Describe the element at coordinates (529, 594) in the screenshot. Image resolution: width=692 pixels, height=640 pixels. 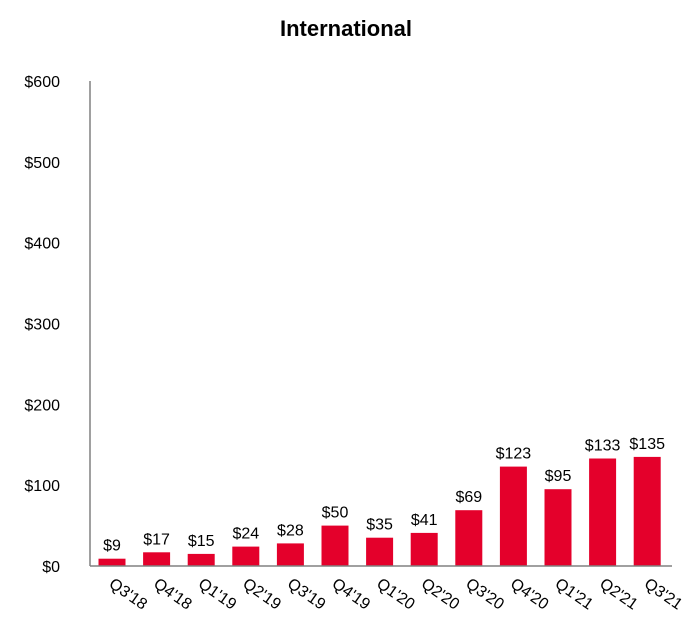
I see `x-tick-label: Q4'20` at that location.